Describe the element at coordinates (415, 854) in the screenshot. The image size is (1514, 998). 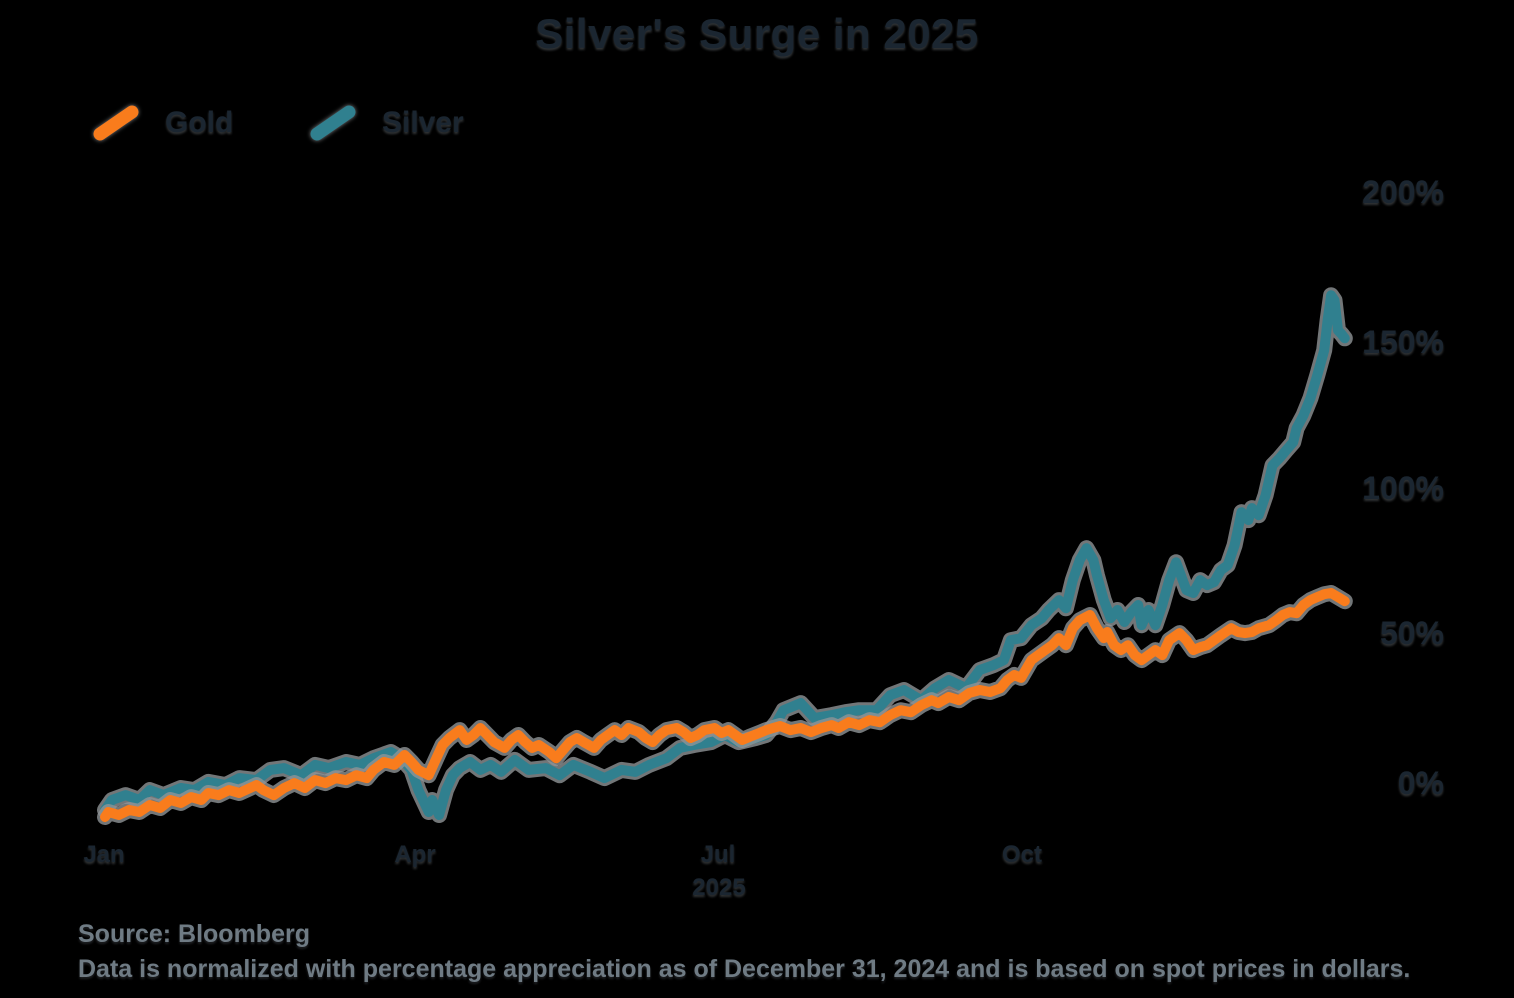
I see `x-axis-tick-label: Apr` at that location.